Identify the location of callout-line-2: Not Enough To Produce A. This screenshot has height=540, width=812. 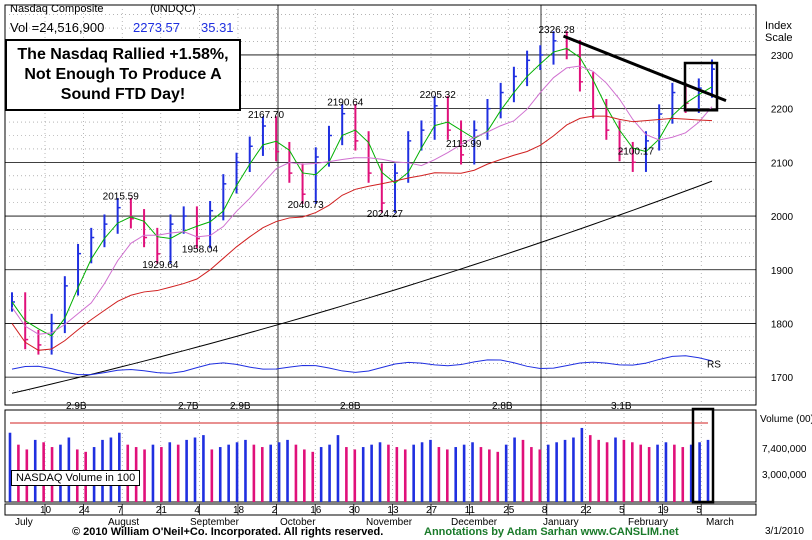
(123, 74).